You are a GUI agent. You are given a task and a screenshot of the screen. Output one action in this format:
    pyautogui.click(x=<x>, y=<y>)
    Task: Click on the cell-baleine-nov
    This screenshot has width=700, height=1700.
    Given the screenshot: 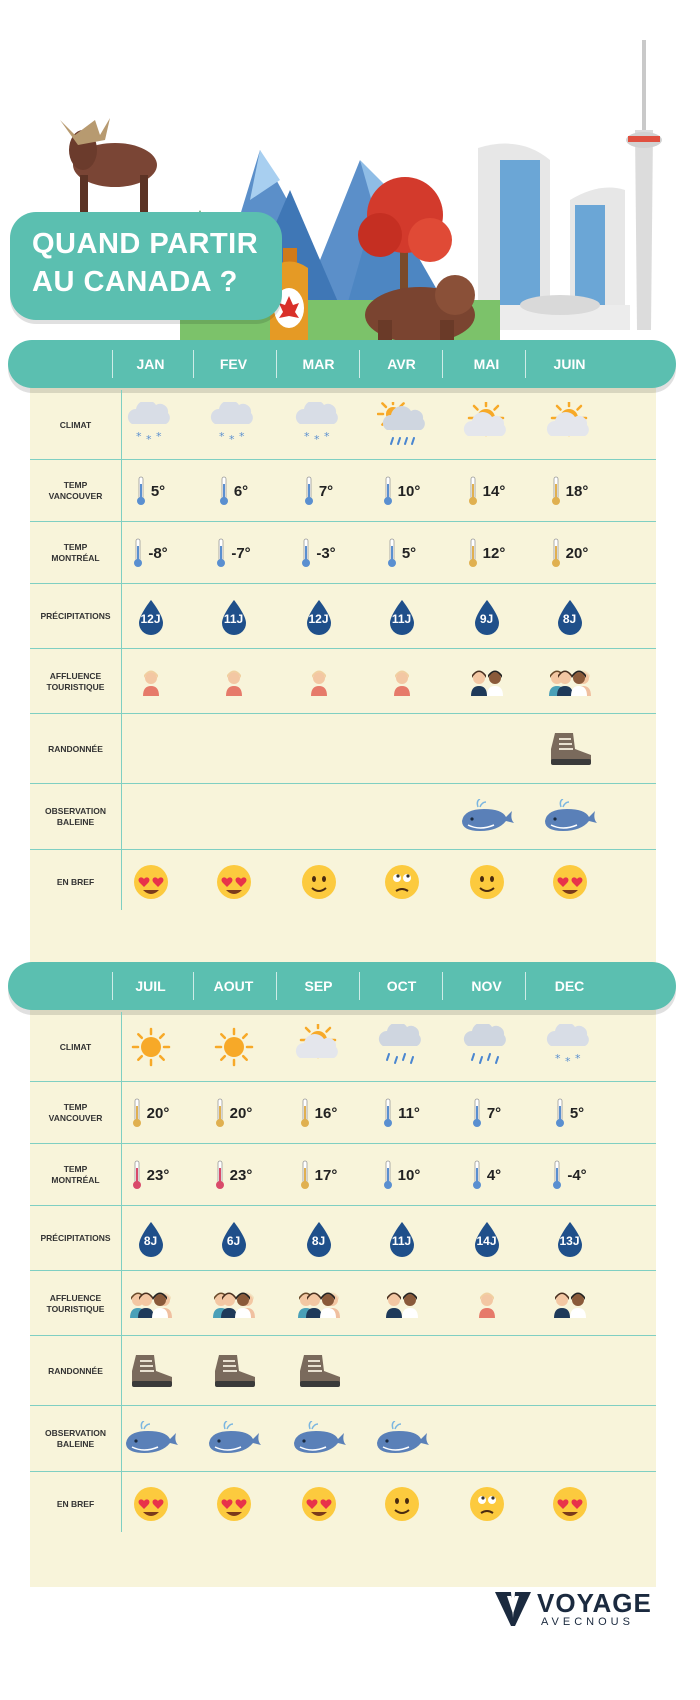 What is the action you would take?
    pyautogui.click(x=486, y=1439)
    